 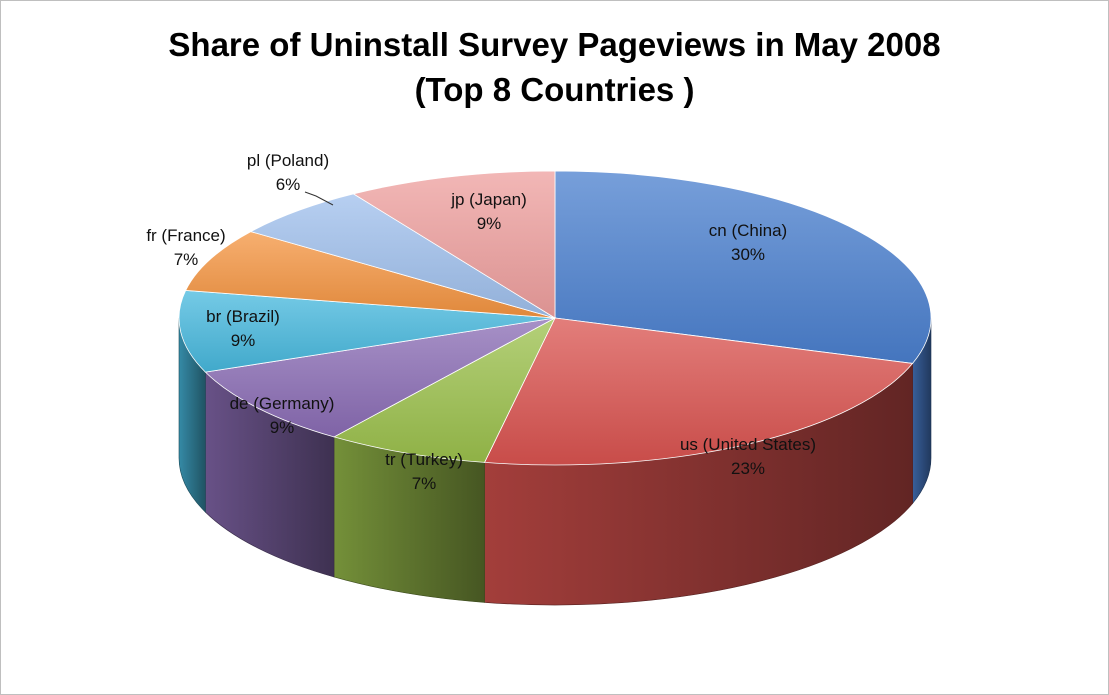 What do you see at coordinates (743, 267) in the screenshot?
I see `slice-cn-china` at bounding box center [743, 267].